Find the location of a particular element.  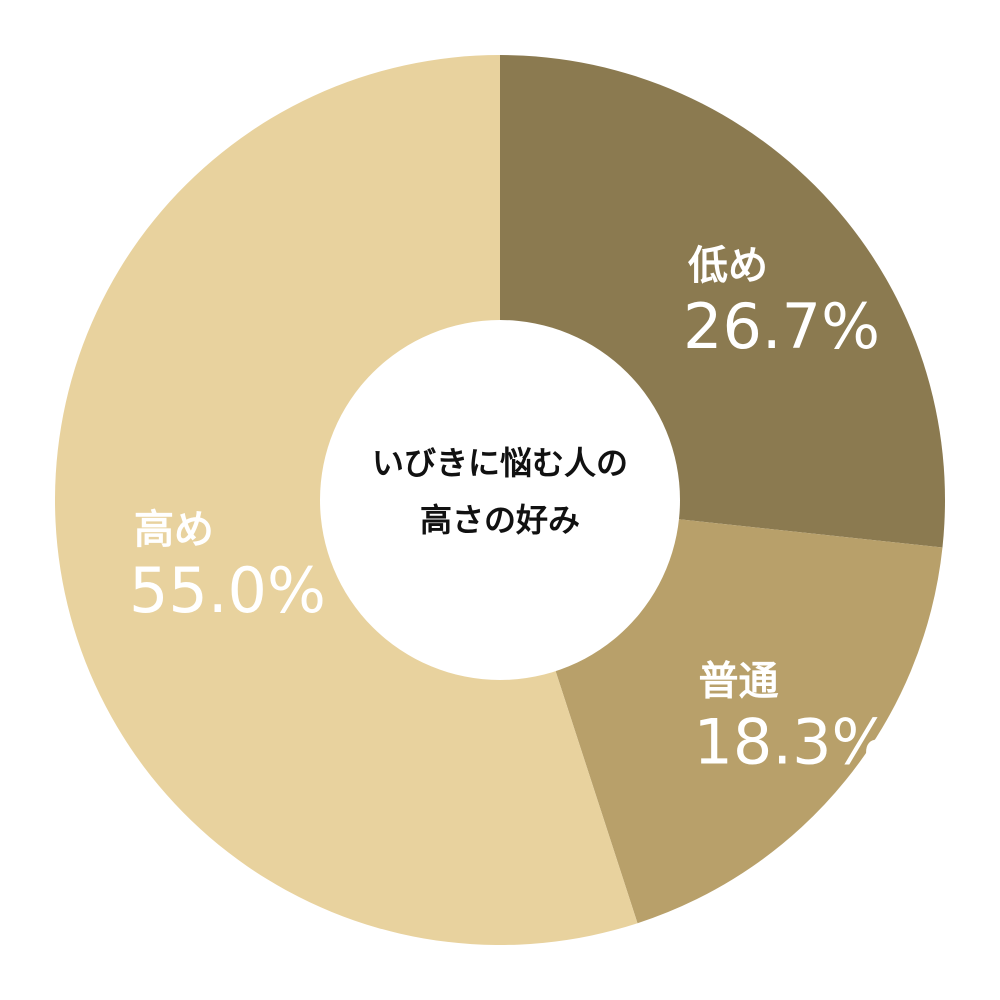

chart-title: いびきに悩む人の is located at coordinates (500, 463).